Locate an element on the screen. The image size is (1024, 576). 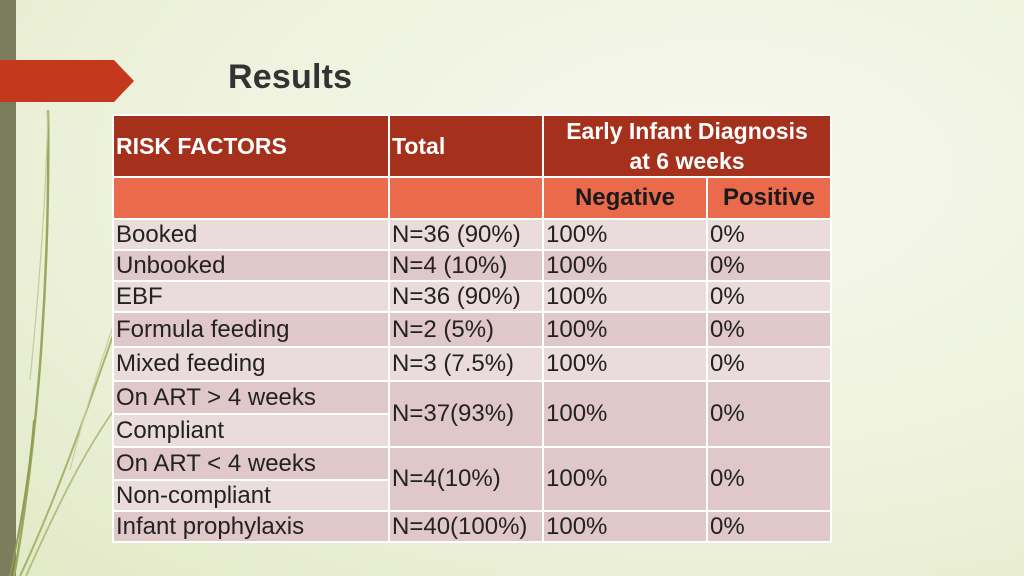
row-factor: Formula feeding is located at coordinates (251, 329).